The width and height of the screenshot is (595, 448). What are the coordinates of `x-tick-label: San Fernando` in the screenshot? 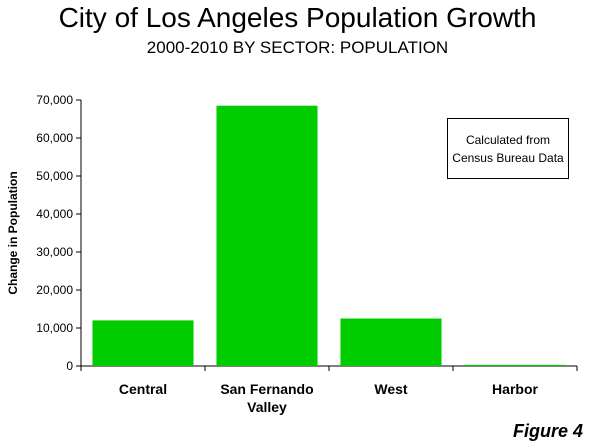 It's located at (266, 389).